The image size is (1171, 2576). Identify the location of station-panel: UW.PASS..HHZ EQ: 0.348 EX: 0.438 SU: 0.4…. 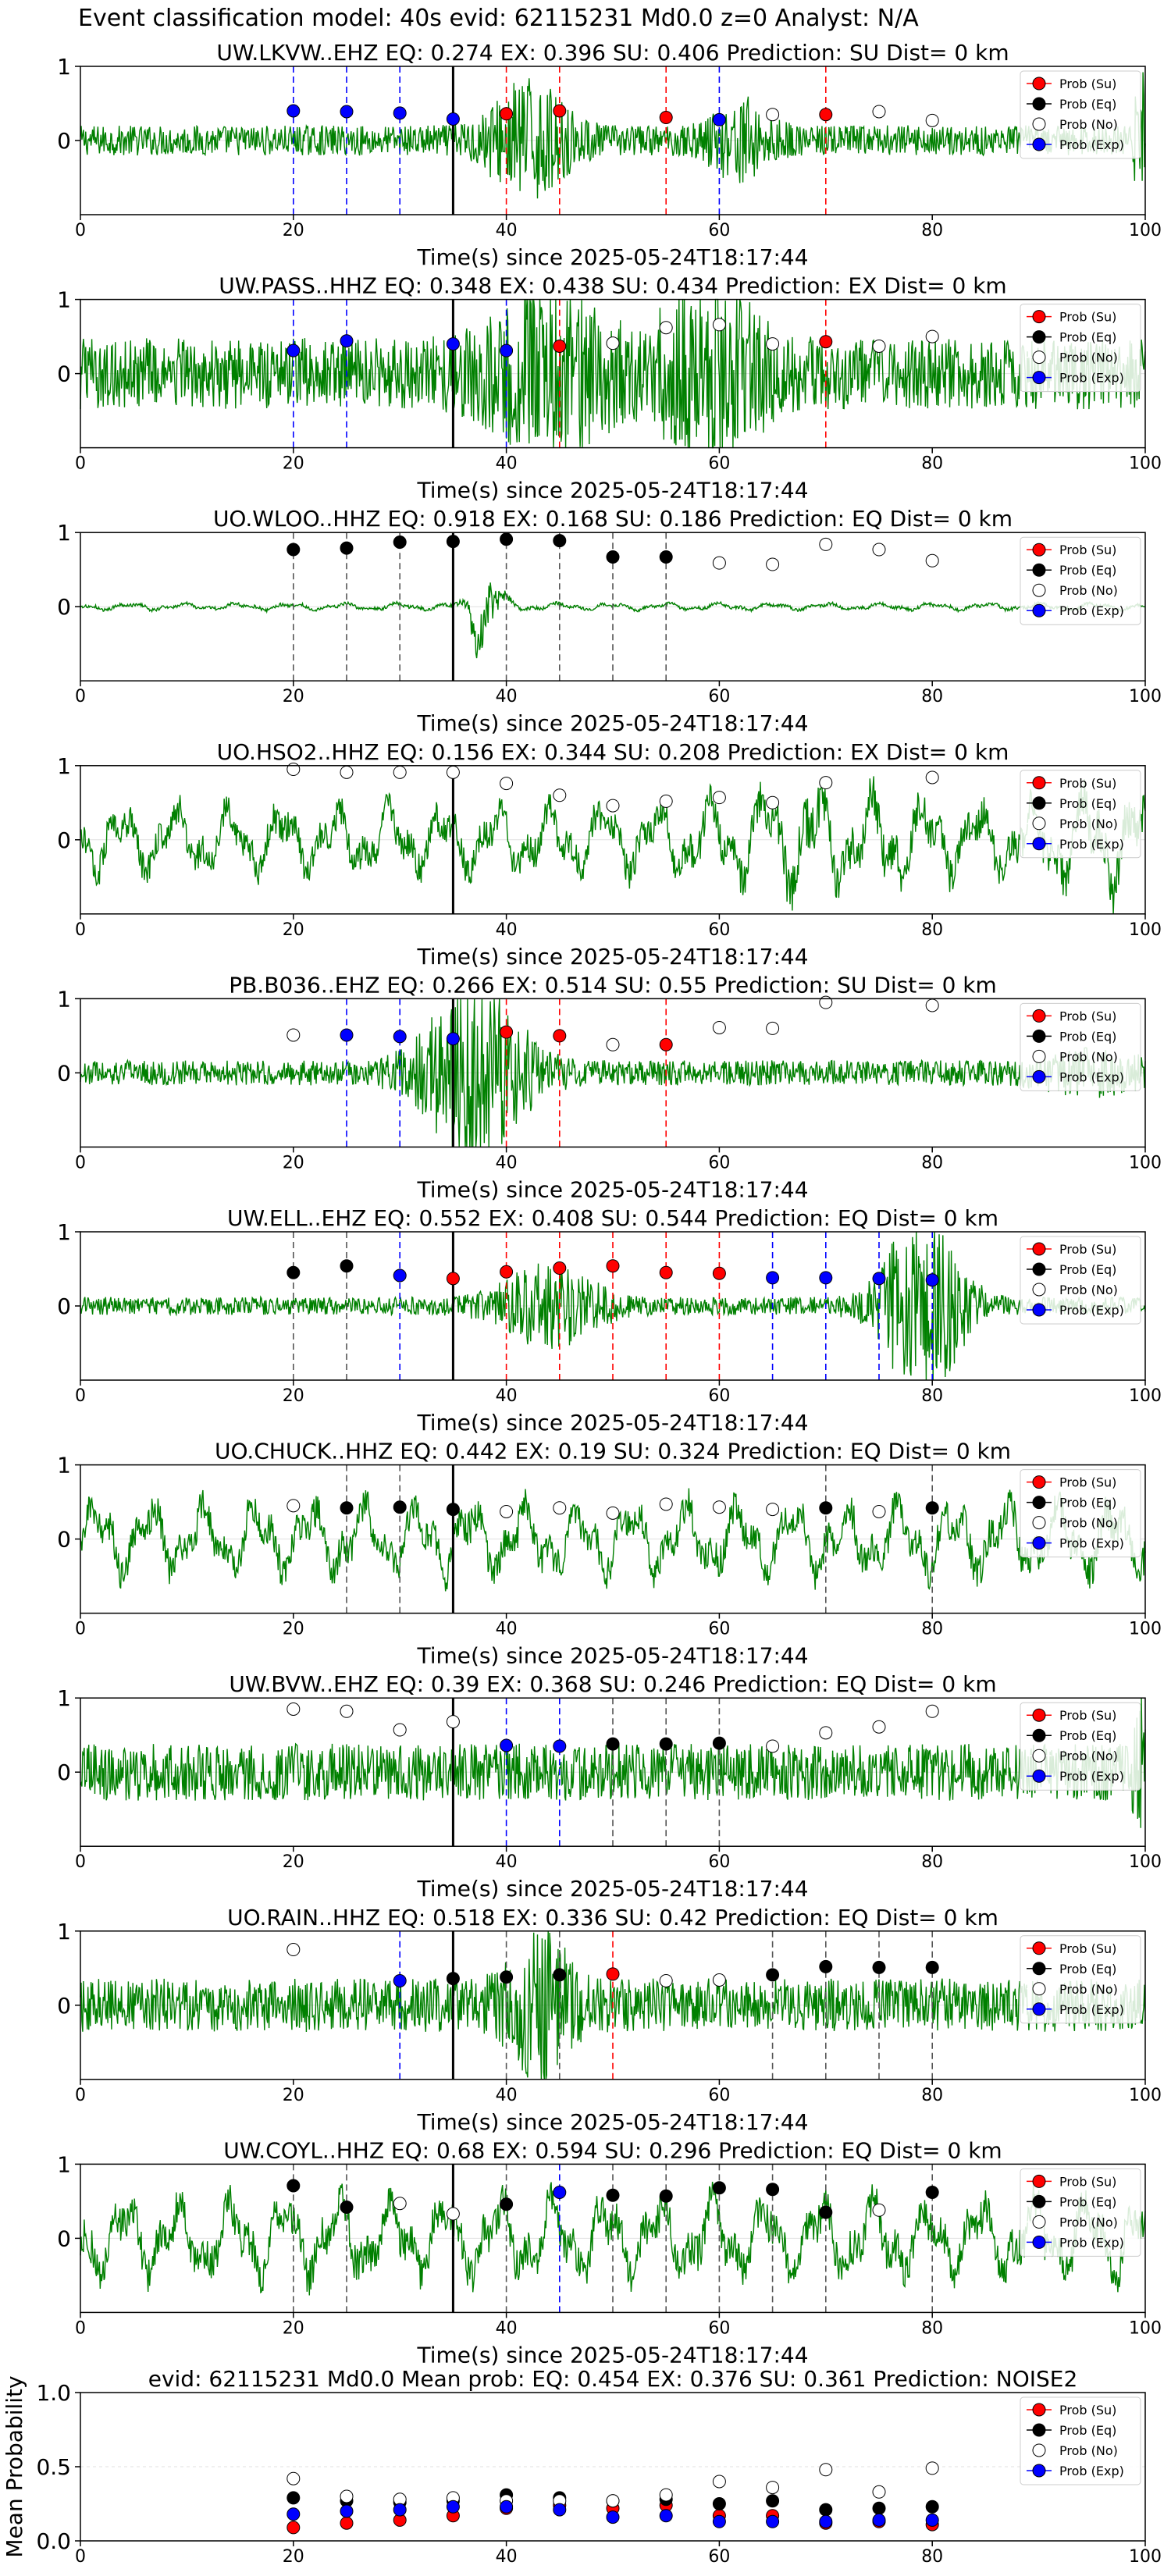
(609, 388).